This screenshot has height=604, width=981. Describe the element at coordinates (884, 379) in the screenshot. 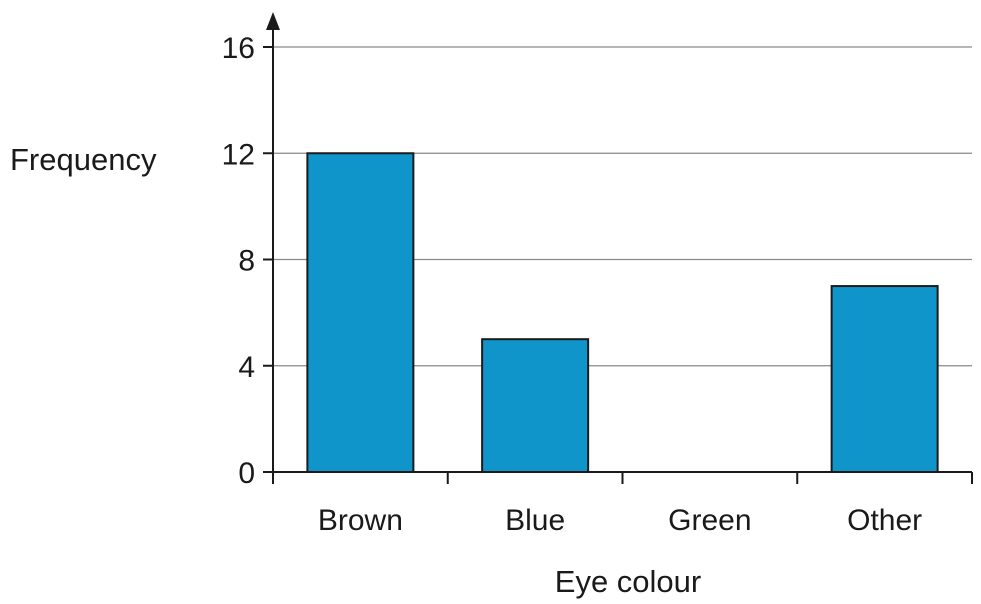

I see `bar-other` at that location.